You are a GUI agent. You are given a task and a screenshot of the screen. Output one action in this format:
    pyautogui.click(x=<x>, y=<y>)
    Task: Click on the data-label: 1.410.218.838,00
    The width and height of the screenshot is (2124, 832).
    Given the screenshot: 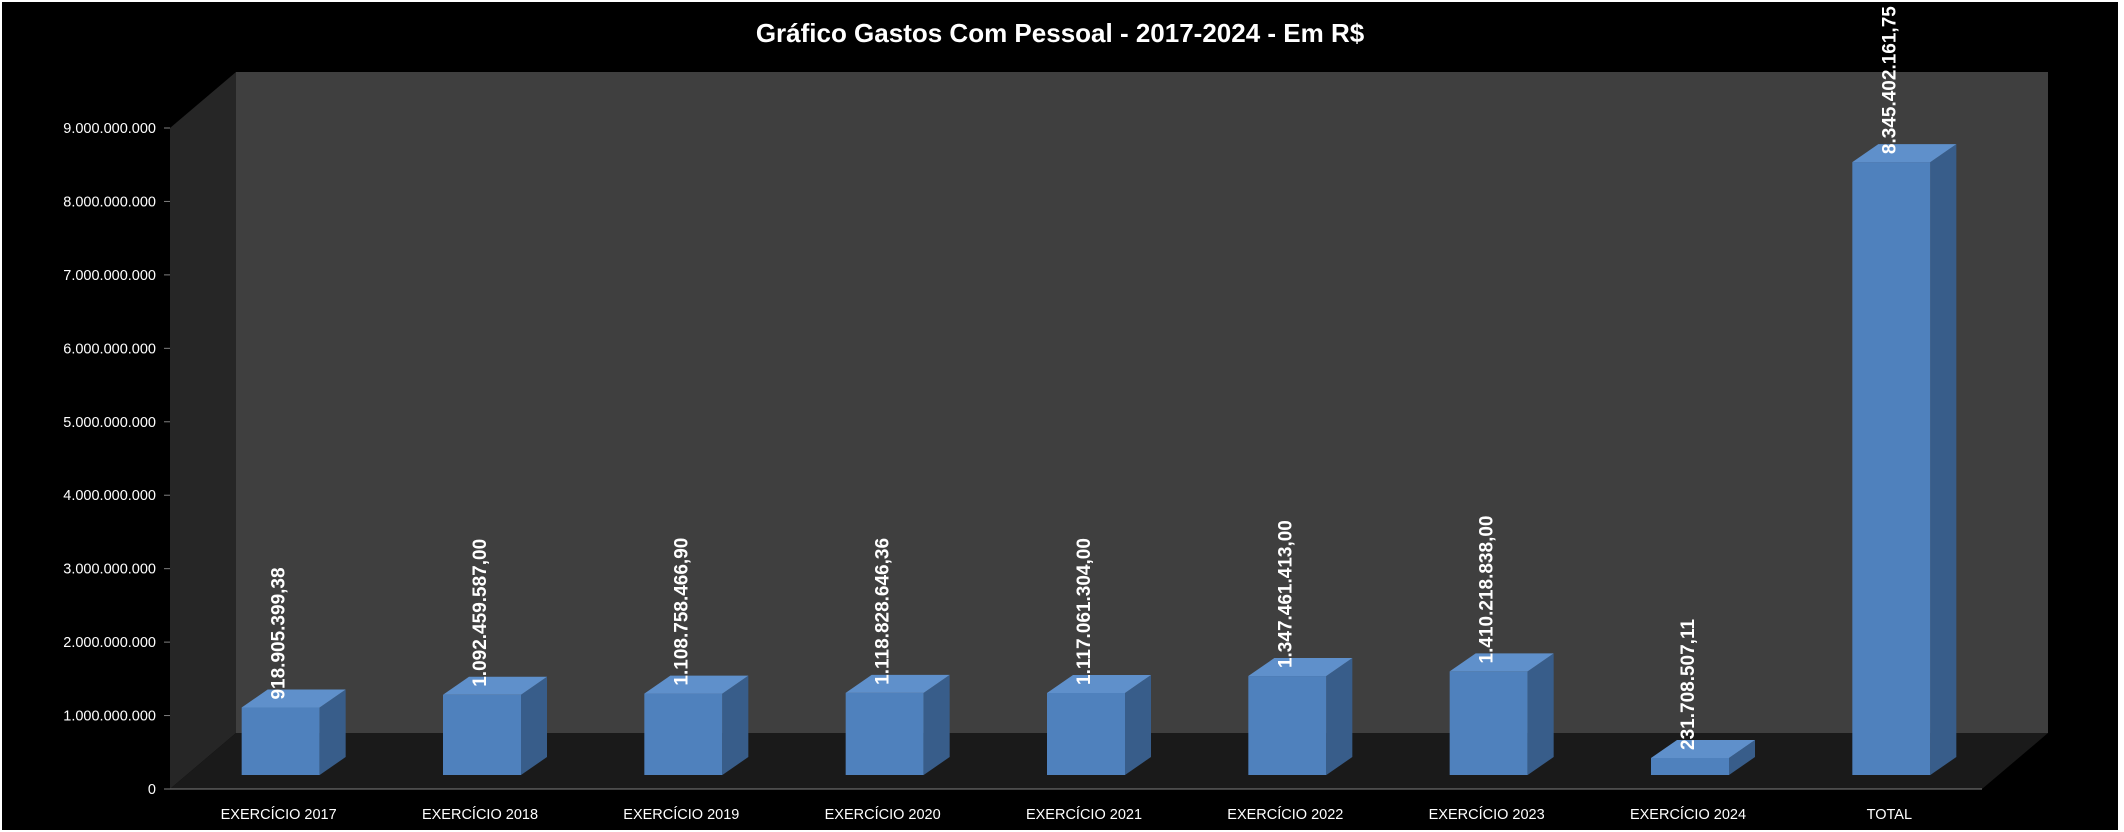 What is the action you would take?
    pyautogui.click(x=1487, y=590)
    